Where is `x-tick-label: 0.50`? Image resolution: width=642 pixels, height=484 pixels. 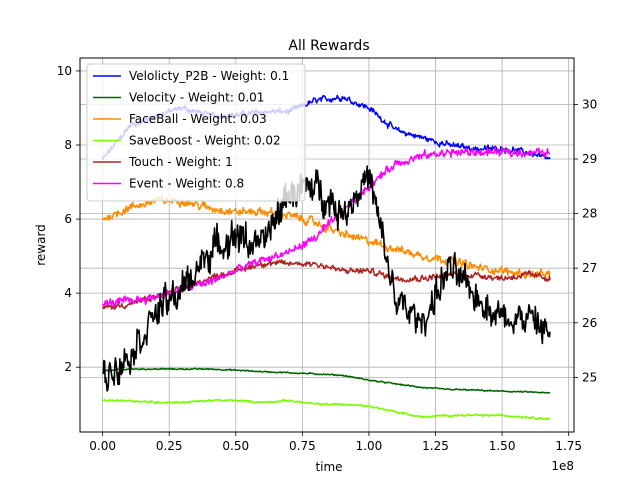 x-tick-label: 0.50 is located at coordinates (235, 446).